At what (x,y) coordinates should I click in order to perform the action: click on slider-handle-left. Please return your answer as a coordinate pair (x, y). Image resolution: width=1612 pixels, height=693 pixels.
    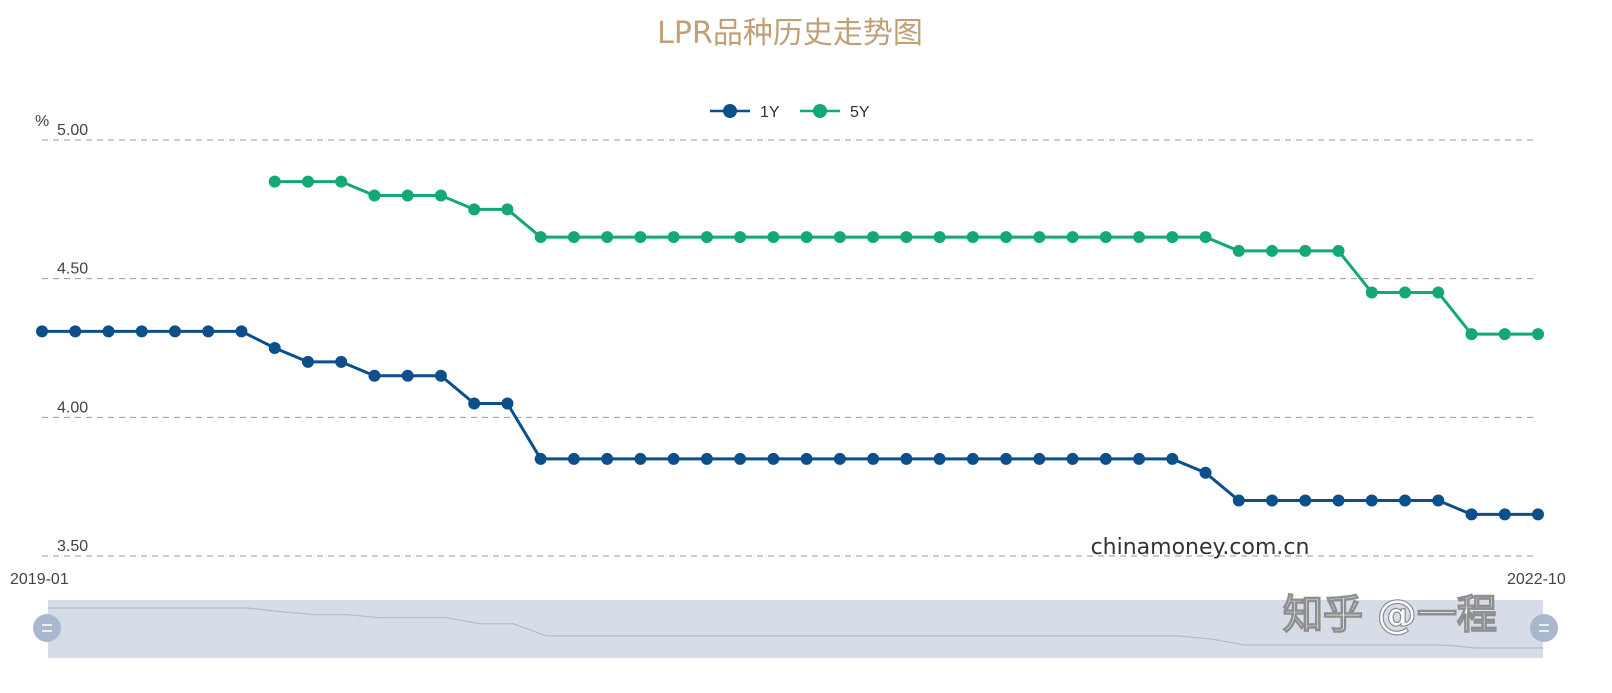
    Looking at the image, I should click on (47, 628).